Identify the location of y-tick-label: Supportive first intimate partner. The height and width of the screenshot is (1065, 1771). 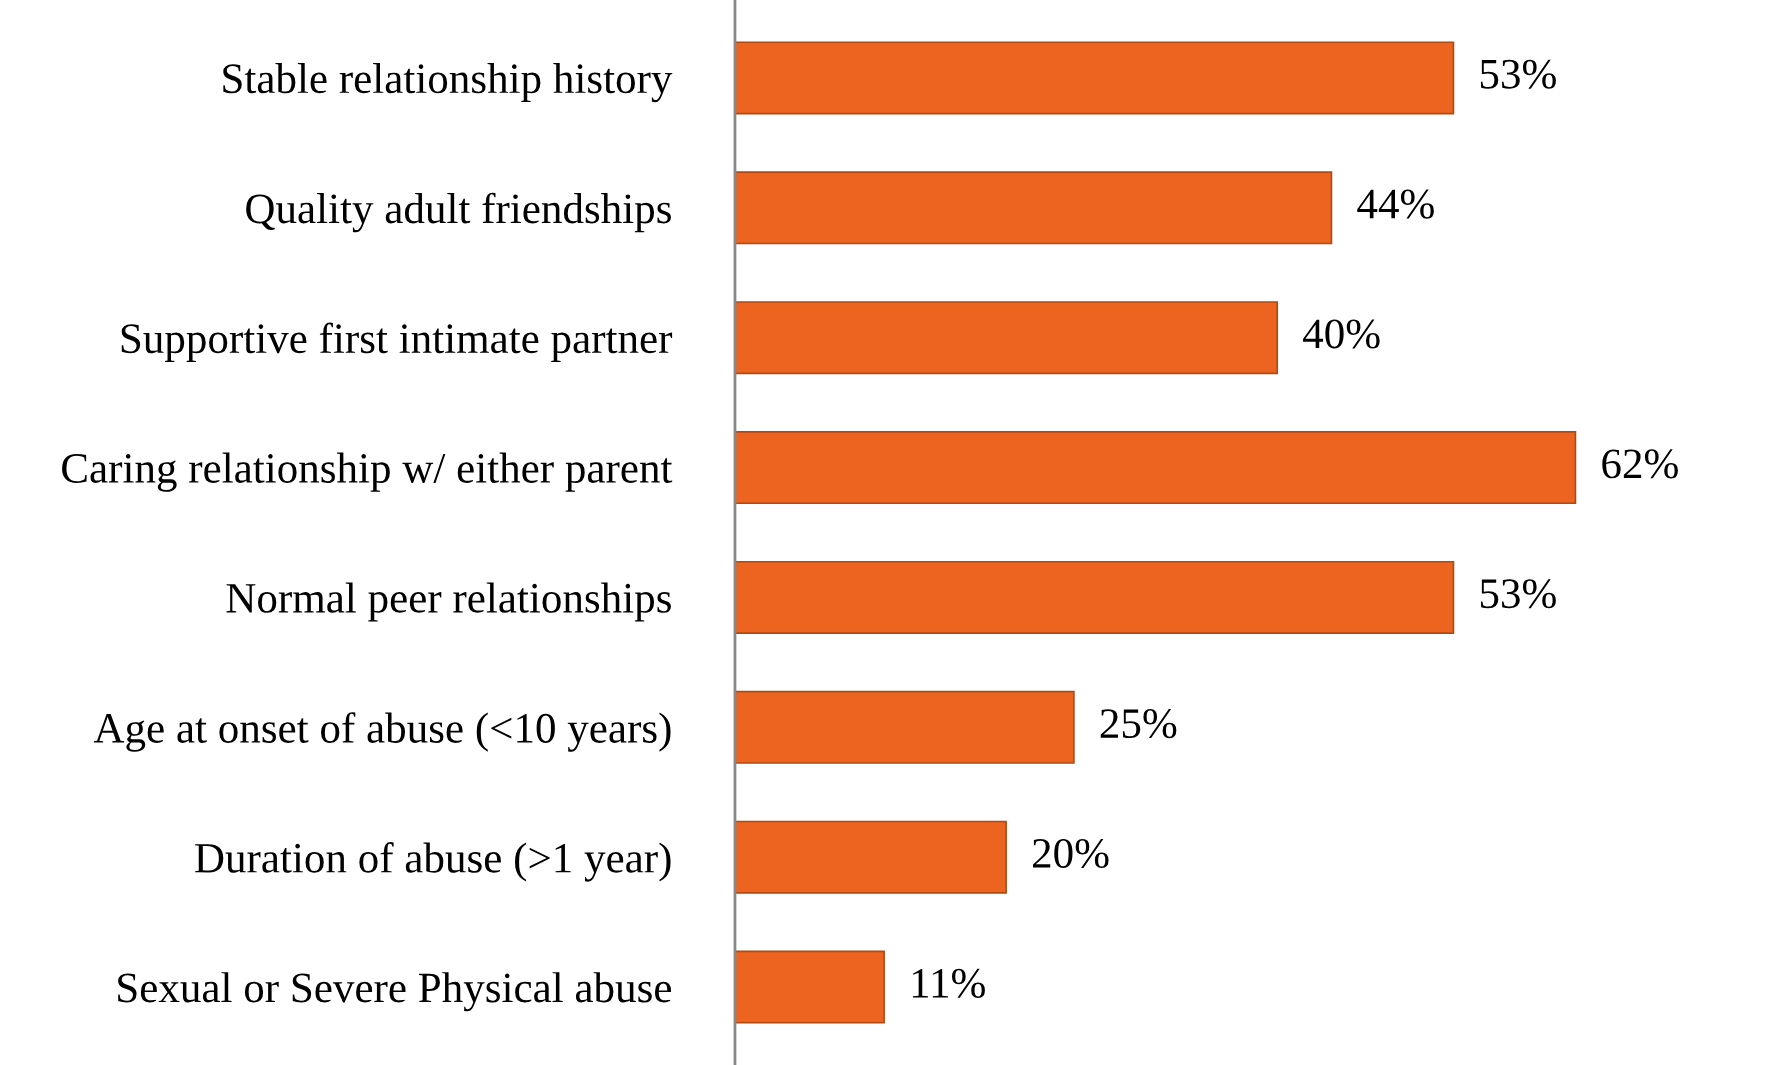
(397, 342).